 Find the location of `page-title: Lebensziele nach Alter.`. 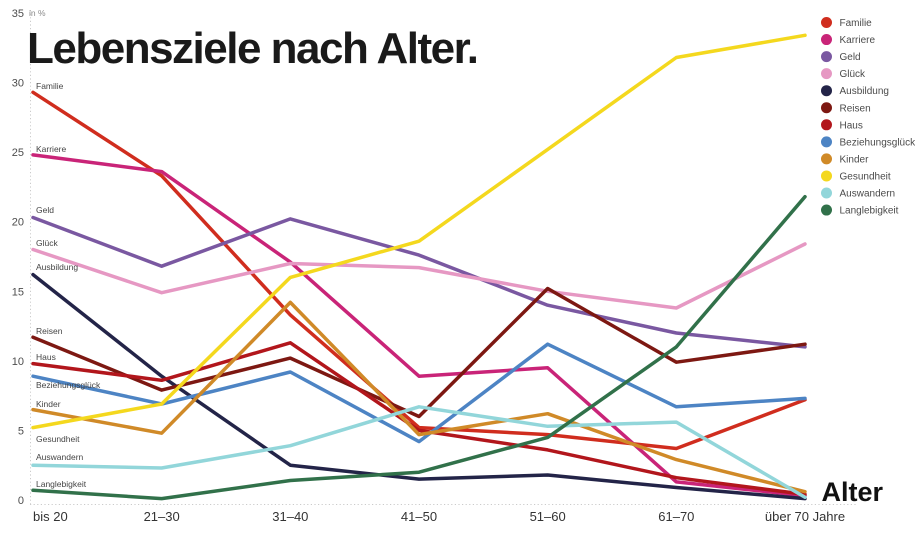

page-title: Lebensziele nach Alter. is located at coordinates (253, 48).